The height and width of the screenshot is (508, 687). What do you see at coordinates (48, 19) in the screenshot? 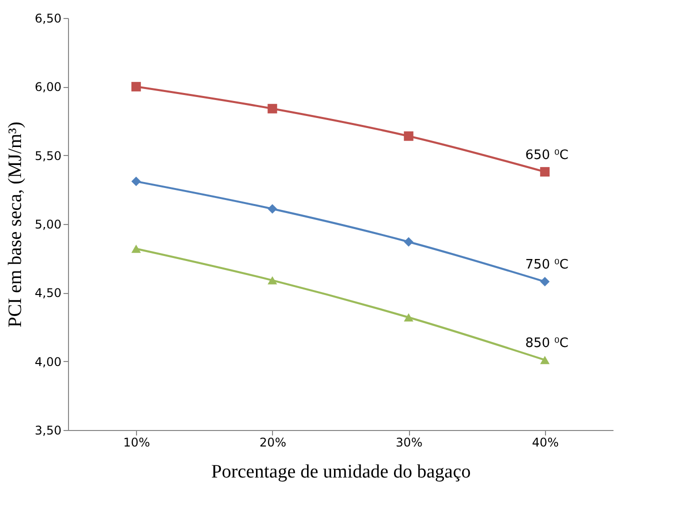
I see `y-tick-label: 6,50` at bounding box center [48, 19].